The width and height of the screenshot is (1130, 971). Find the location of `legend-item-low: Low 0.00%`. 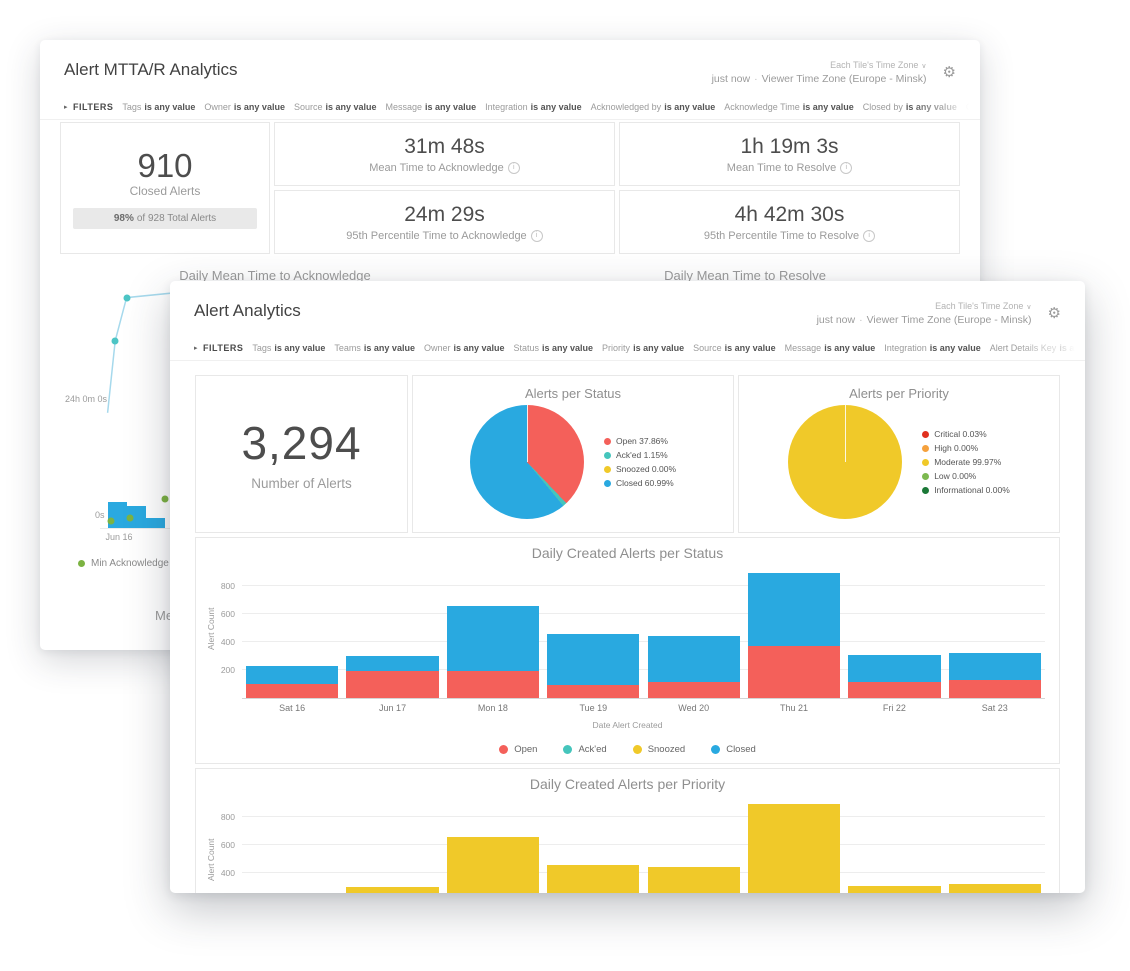

legend-item-low: Low 0.00% is located at coordinates (966, 476).